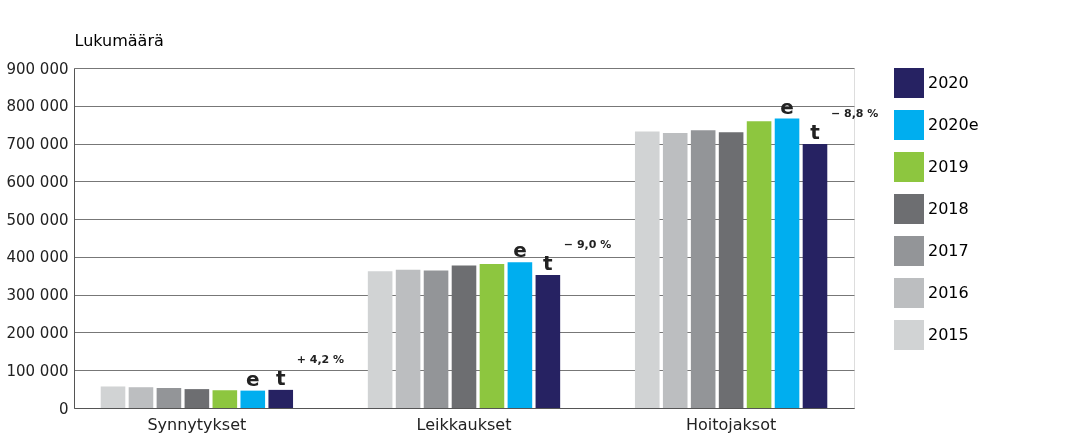 Image resolution: width=1069 pixels, height=438 pixels. I want to click on legend-label: 2020, so click(948, 82).